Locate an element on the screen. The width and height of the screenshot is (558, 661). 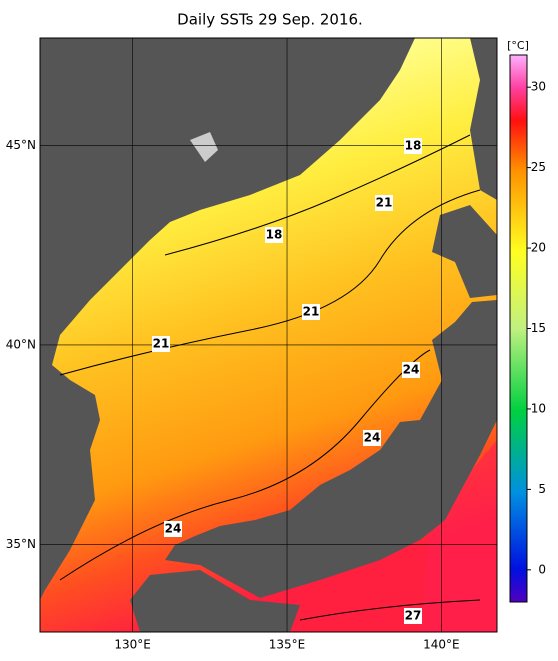
contour-label: 27 is located at coordinates (413, 616).